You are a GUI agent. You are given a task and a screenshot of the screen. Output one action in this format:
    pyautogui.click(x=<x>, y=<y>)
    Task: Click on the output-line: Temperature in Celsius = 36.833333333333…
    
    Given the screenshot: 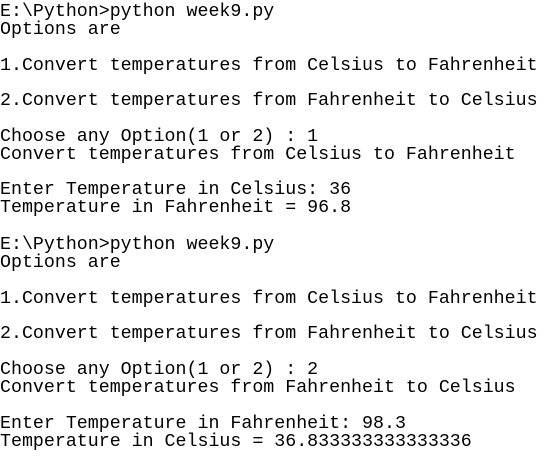 What is the action you would take?
    pyautogui.click(x=236, y=442)
    